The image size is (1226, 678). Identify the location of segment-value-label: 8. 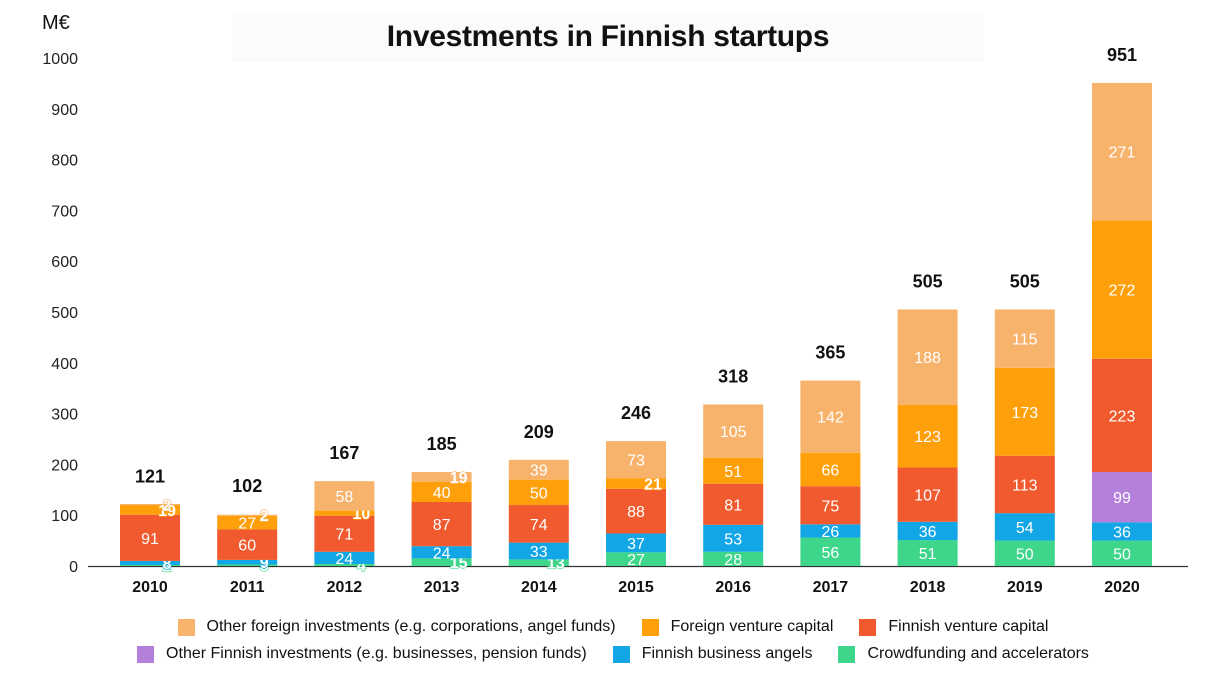
(167, 564).